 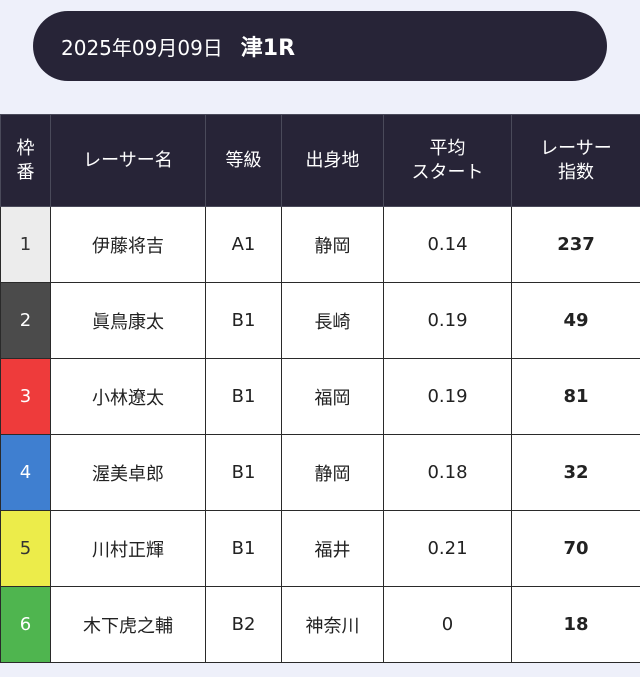 I want to click on frame-number-cell: 3, so click(x=25, y=396).